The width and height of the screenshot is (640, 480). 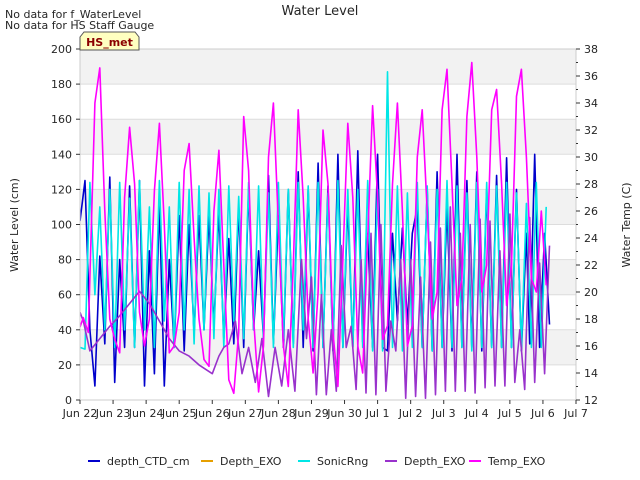 I want to click on y-right-tick-label: 38, so click(x=591, y=49).